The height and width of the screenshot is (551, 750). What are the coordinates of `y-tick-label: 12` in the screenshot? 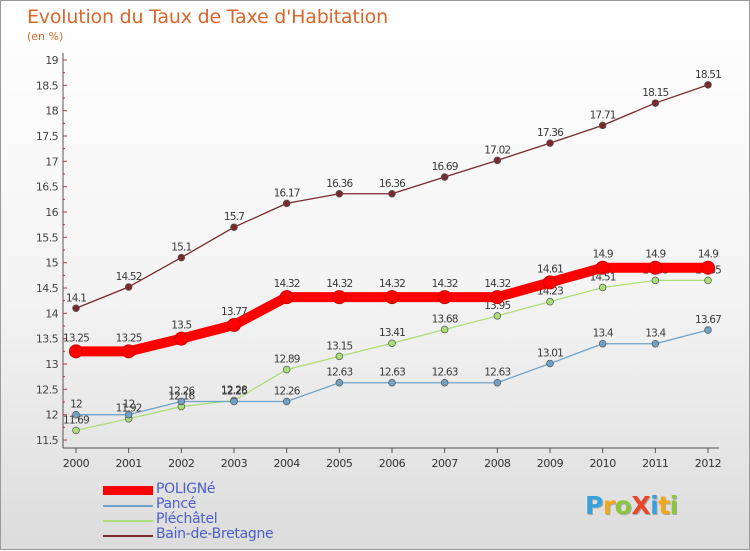 It's located at (51, 415).